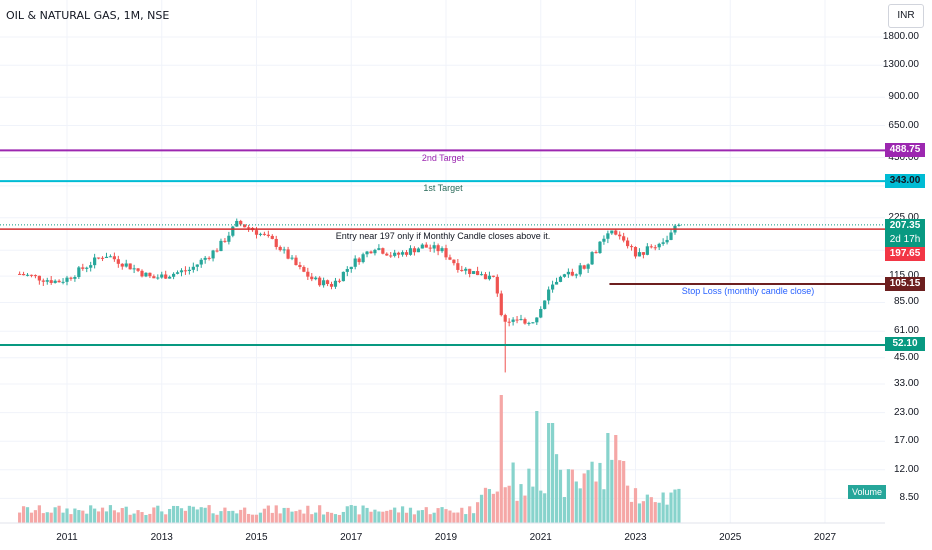 This screenshot has width=932, height=550. What do you see at coordinates (903, 217) in the screenshot?
I see `y-tick-label: 225.00` at bounding box center [903, 217].